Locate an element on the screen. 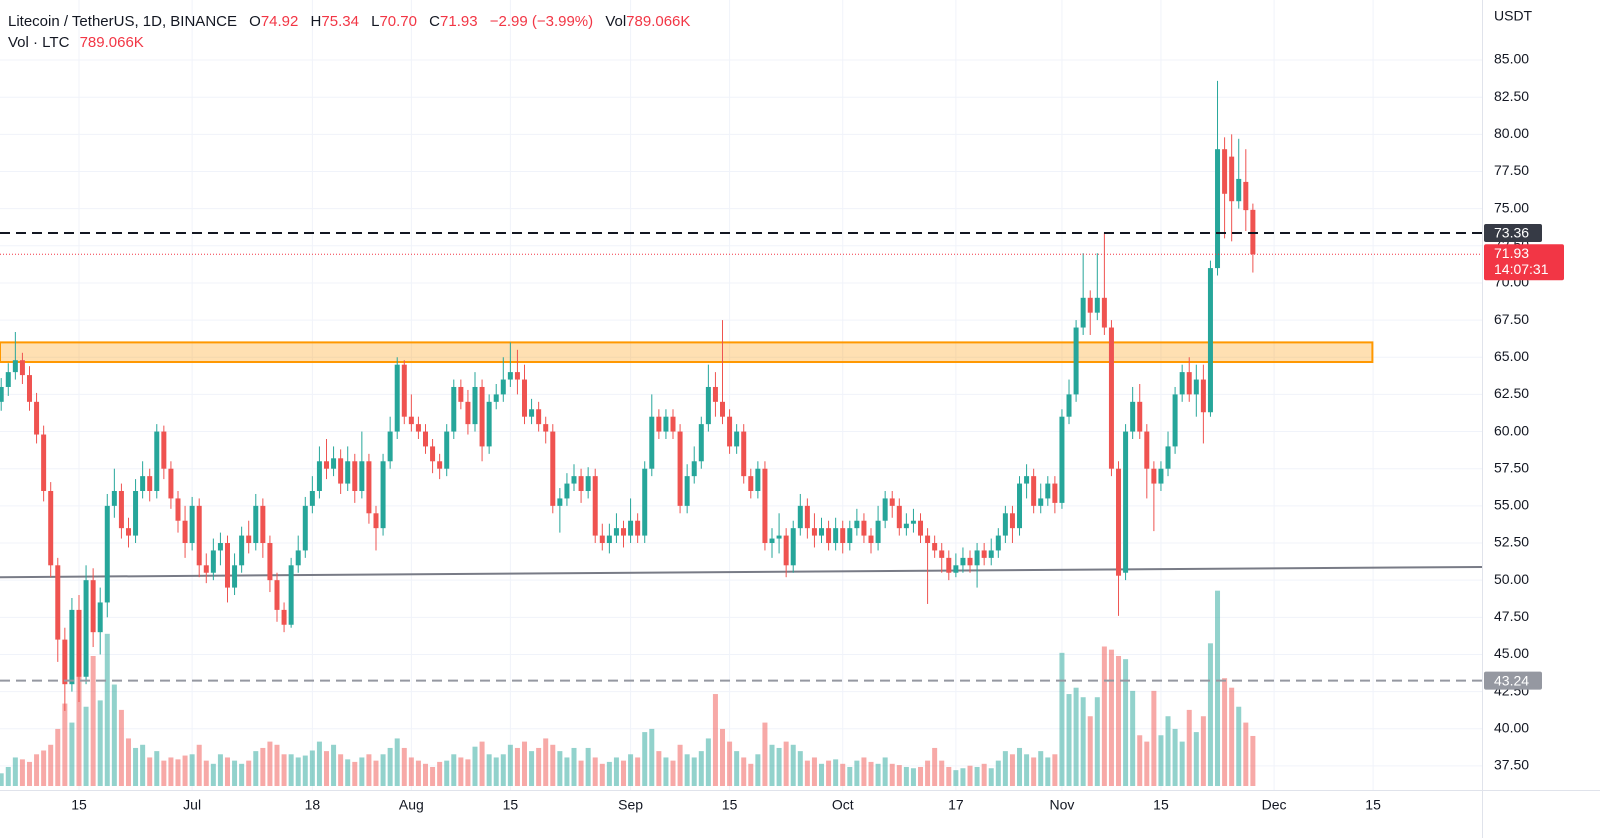 Image resolution: width=1600 pixels, height=838 pixels. change: −2.99 (−3.99%) is located at coordinates (541, 21).